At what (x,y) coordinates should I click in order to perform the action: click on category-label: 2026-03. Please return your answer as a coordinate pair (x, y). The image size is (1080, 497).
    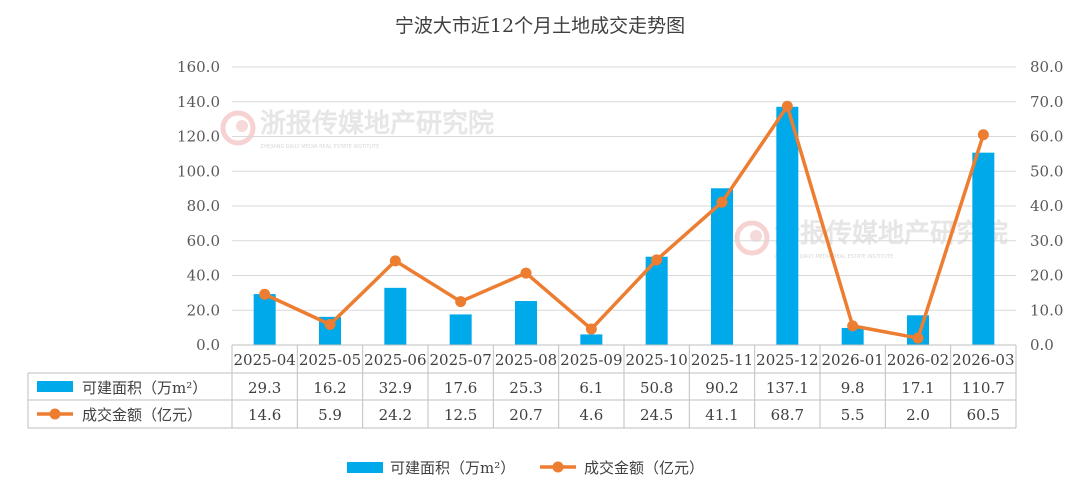
    Looking at the image, I should click on (983, 360).